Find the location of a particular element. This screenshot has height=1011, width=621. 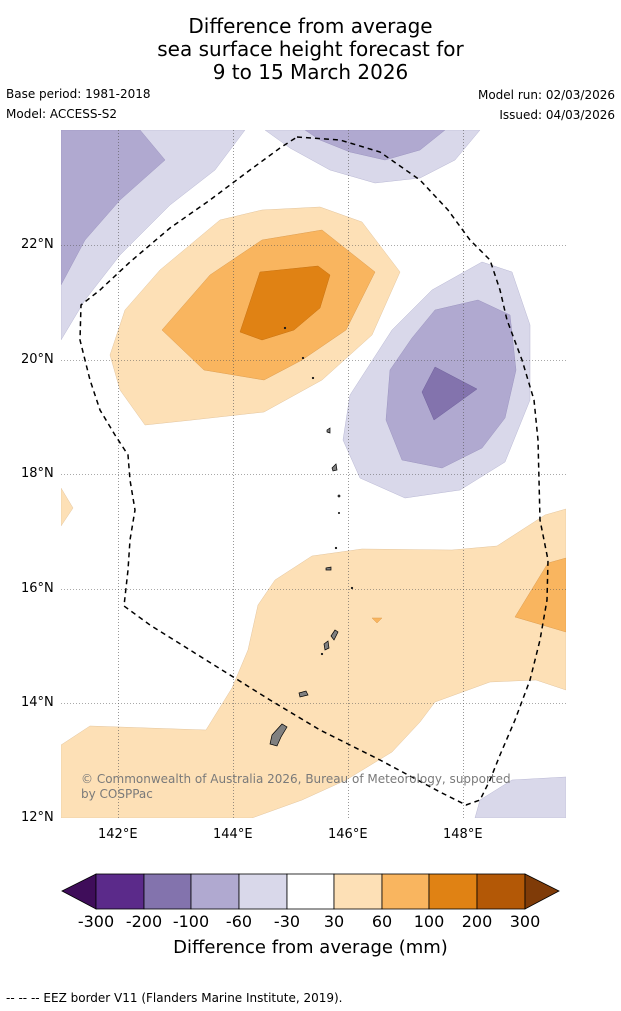

contour-pos60-southeast is located at coordinates (540, 595).